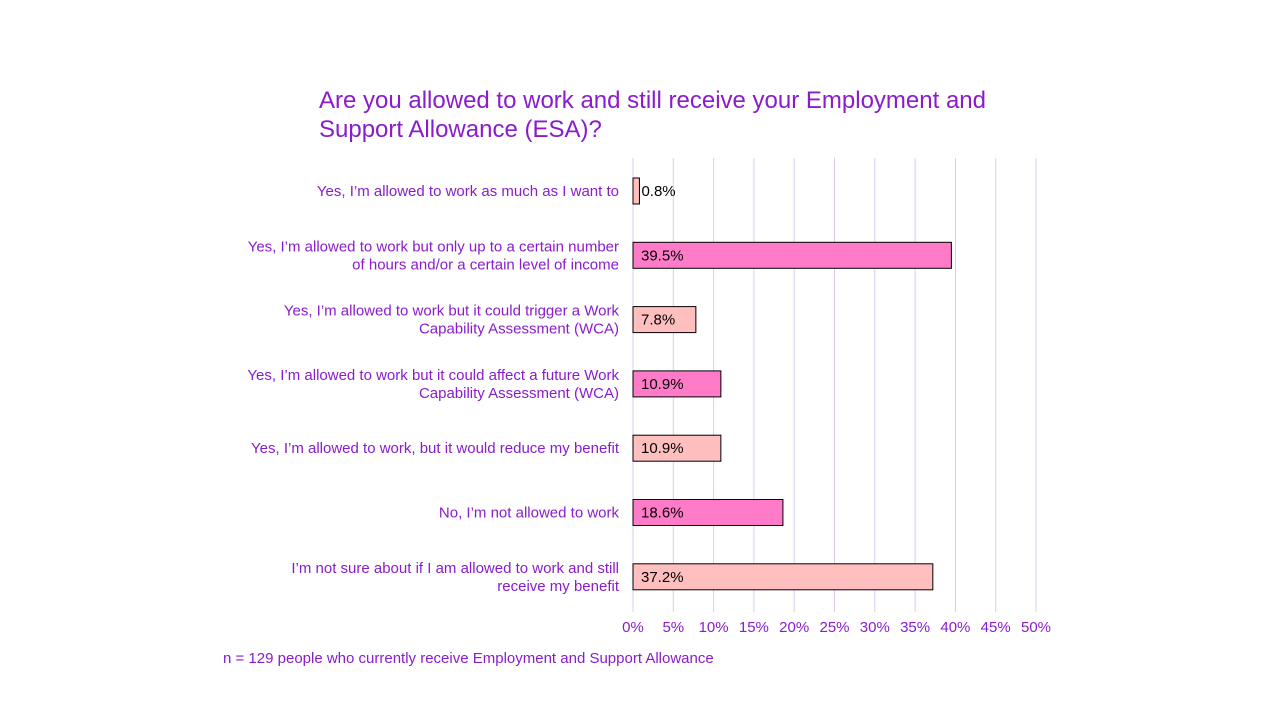 The height and width of the screenshot is (720, 1280). Describe the element at coordinates (1036, 627) in the screenshot. I see `x-tick-label: 50%` at that location.